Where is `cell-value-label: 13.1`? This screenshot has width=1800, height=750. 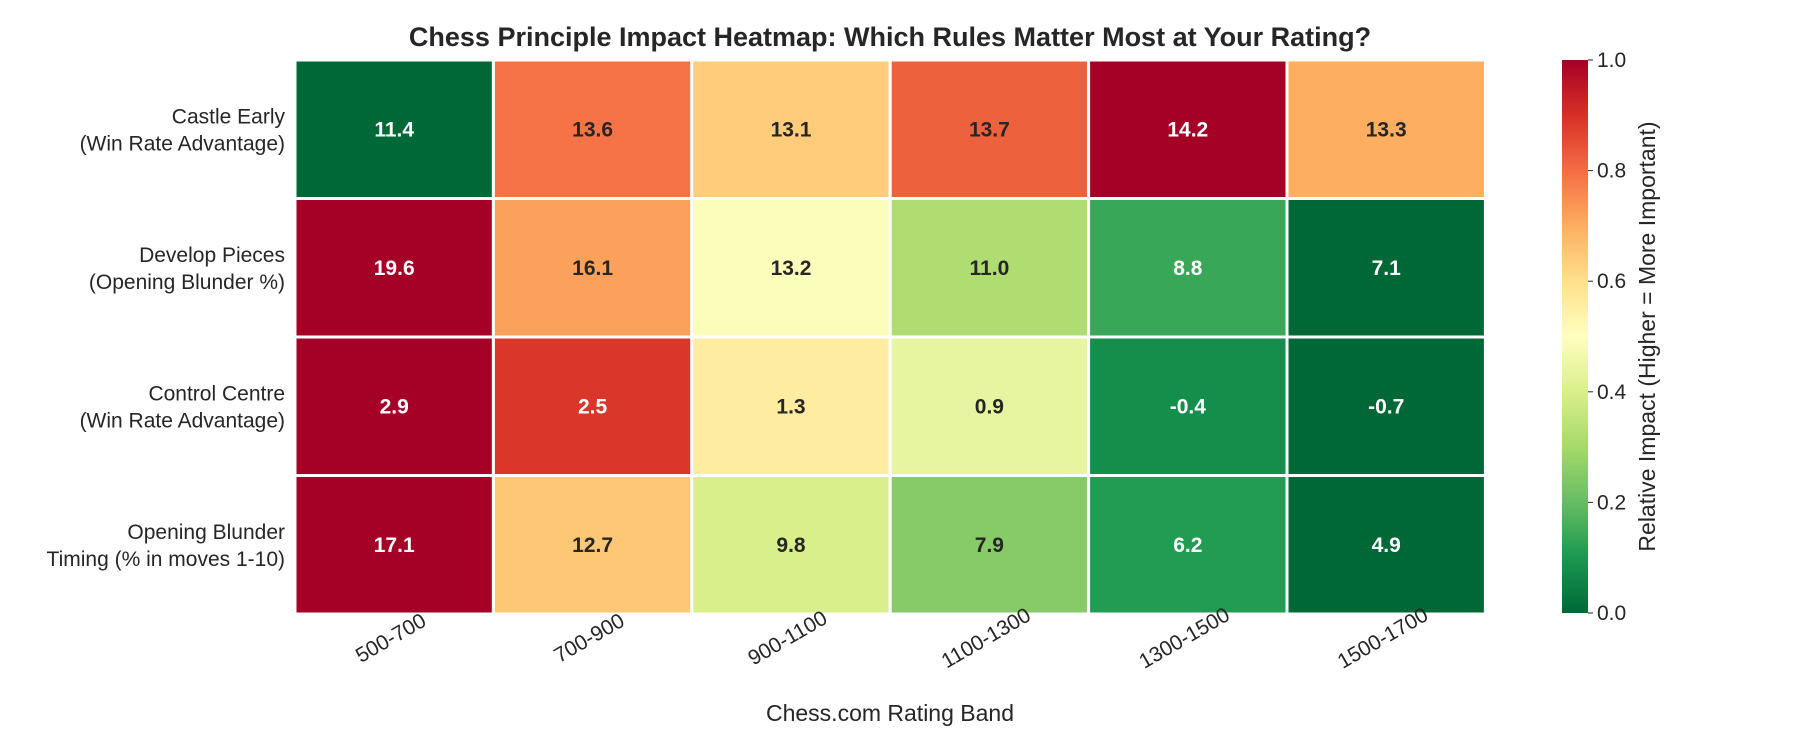 cell-value-label: 13.1 is located at coordinates (791, 129).